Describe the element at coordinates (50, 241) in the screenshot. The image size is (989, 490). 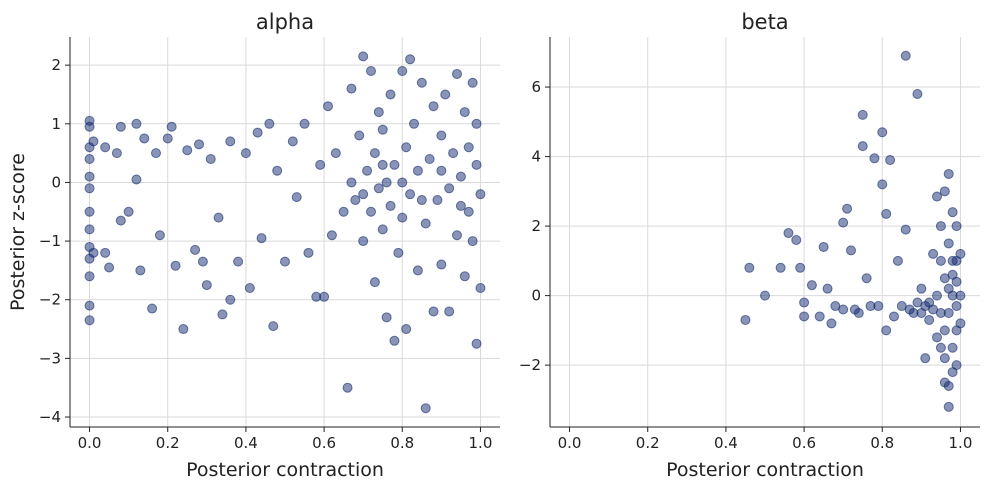
I see `y-tick-label: −1` at that location.